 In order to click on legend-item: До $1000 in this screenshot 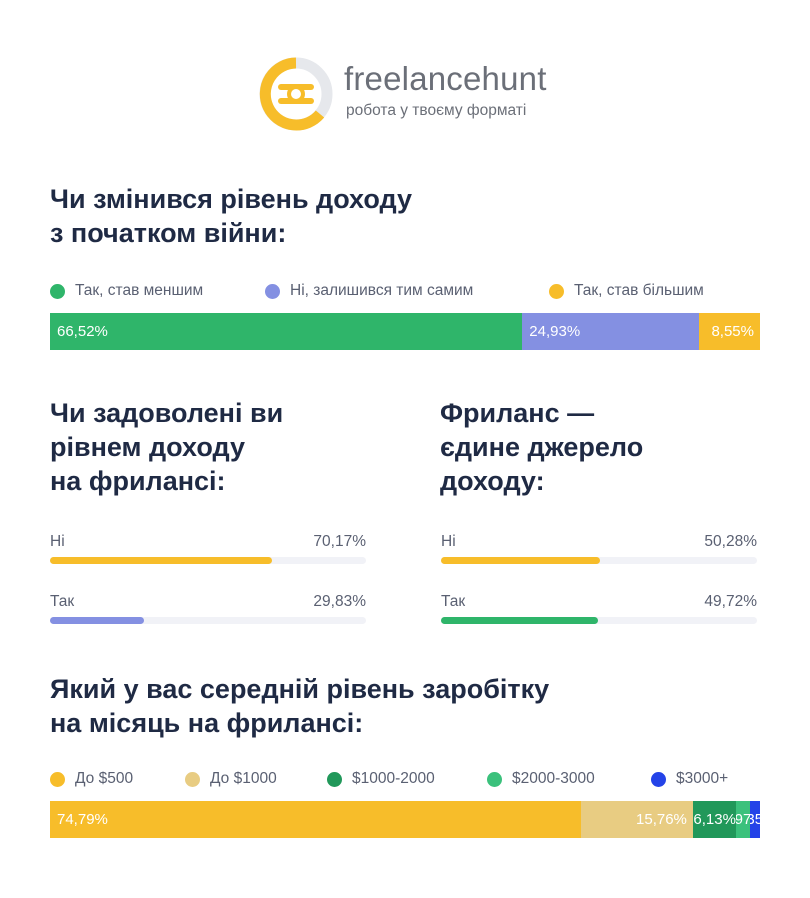, I will do `click(231, 779)`.